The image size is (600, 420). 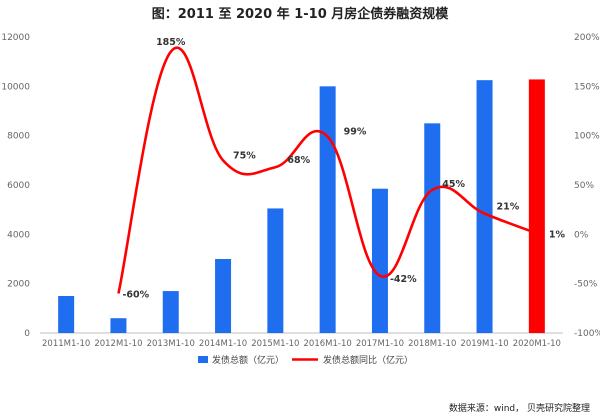 What do you see at coordinates (244, 155) in the screenshot?
I see `yoy-data-label: 75%` at bounding box center [244, 155].